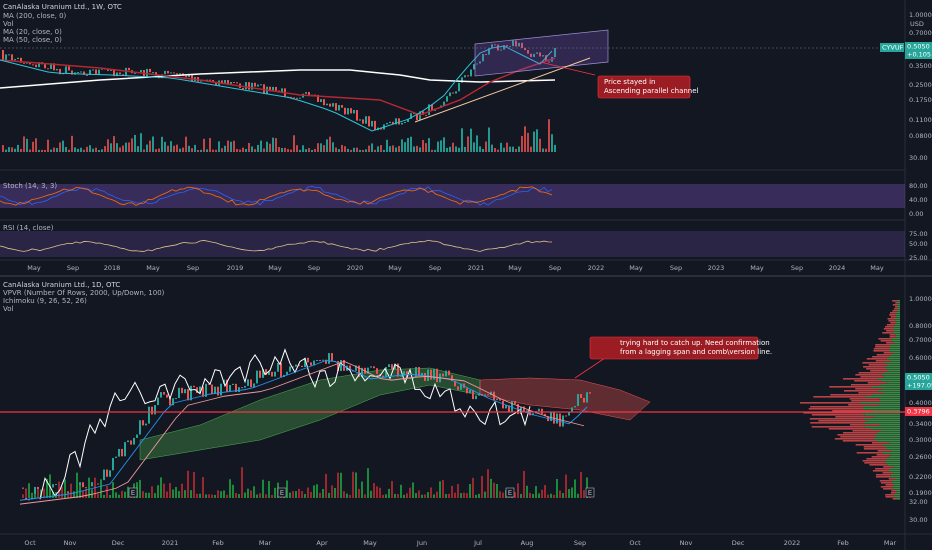  Describe the element at coordinates (920, 440) in the screenshot. I see `price-axis-label: 0.3000` at that location.